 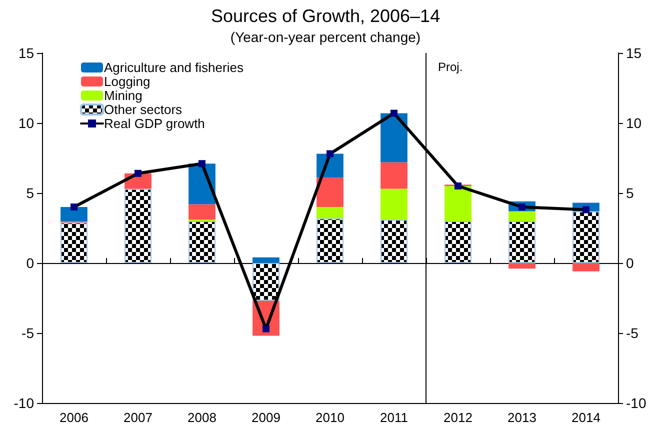 What do you see at coordinates (143, 109) in the screenshot?
I see `legend-label: Other sectors` at bounding box center [143, 109].